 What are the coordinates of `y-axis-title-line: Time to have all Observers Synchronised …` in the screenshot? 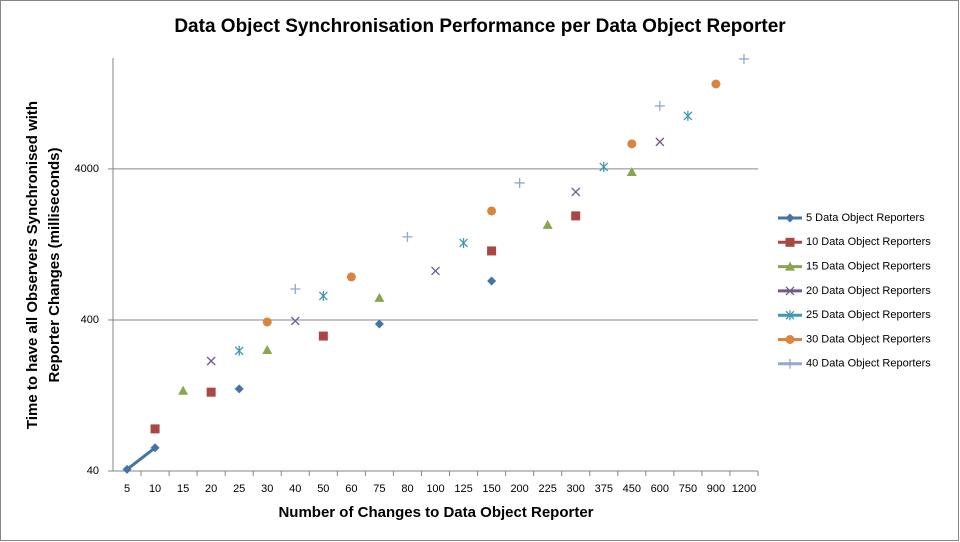 It's located at (32, 265).